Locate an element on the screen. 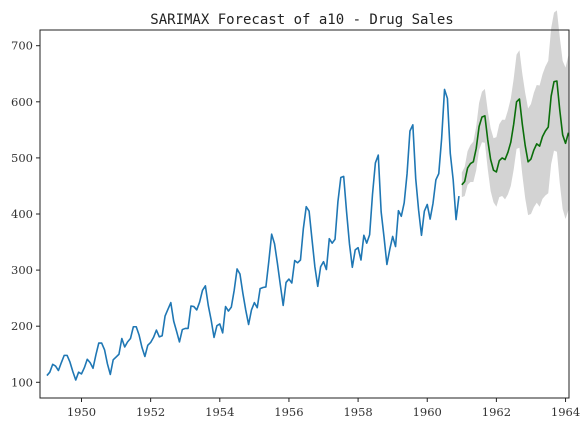  y-tick-label: 100 is located at coordinates (22, 382).